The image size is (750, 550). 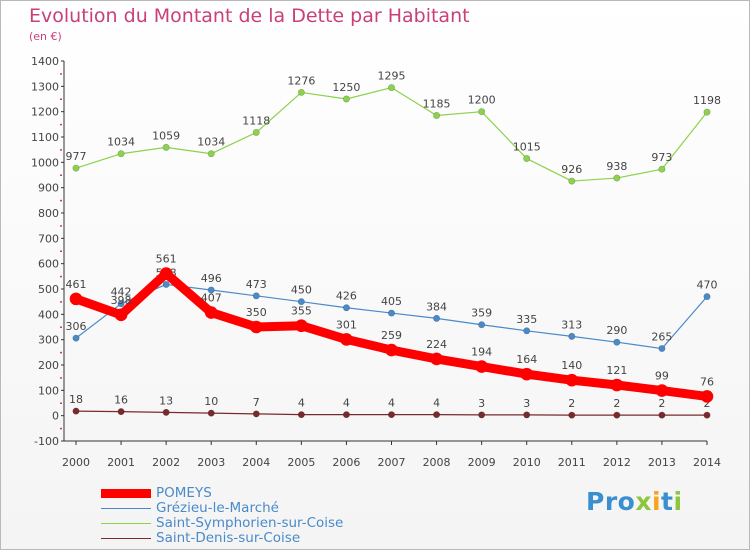 What do you see at coordinates (662, 462) in the screenshot?
I see `x-tick-label: 2013` at bounding box center [662, 462].